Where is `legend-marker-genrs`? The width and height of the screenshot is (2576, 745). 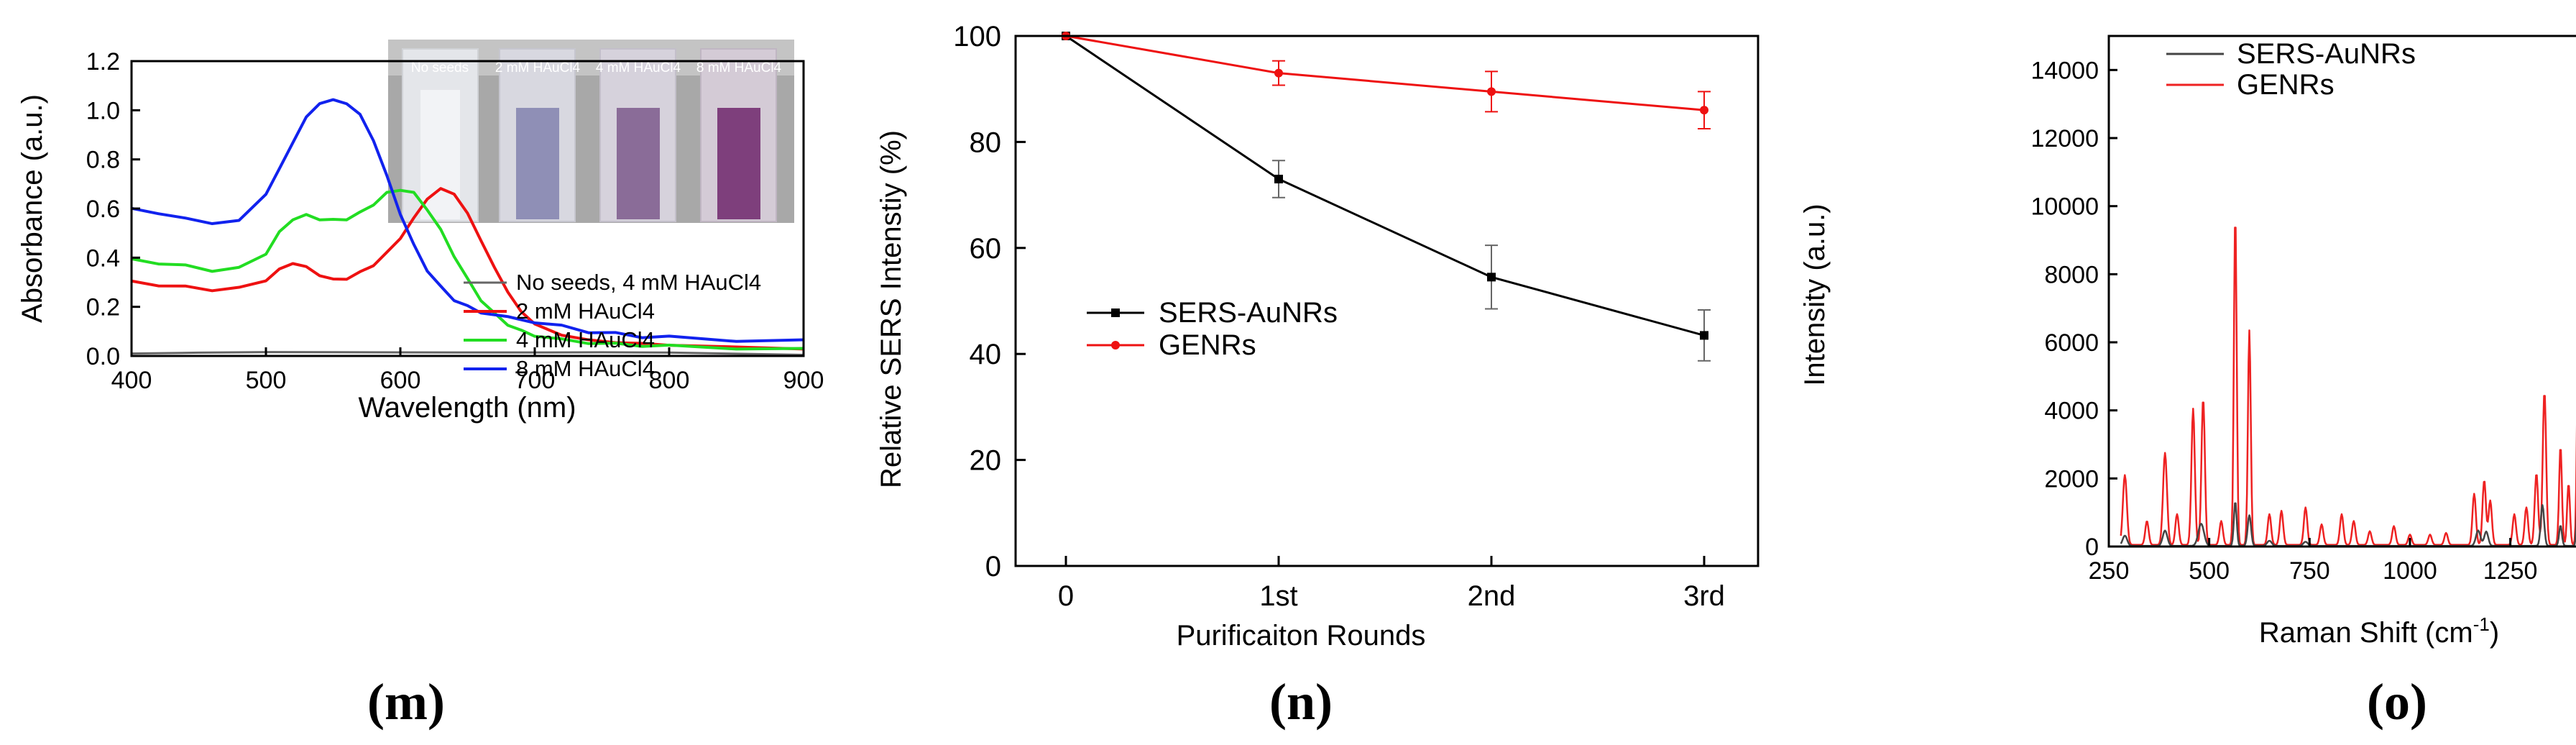
legend-marker-genrs is located at coordinates (1115, 345).